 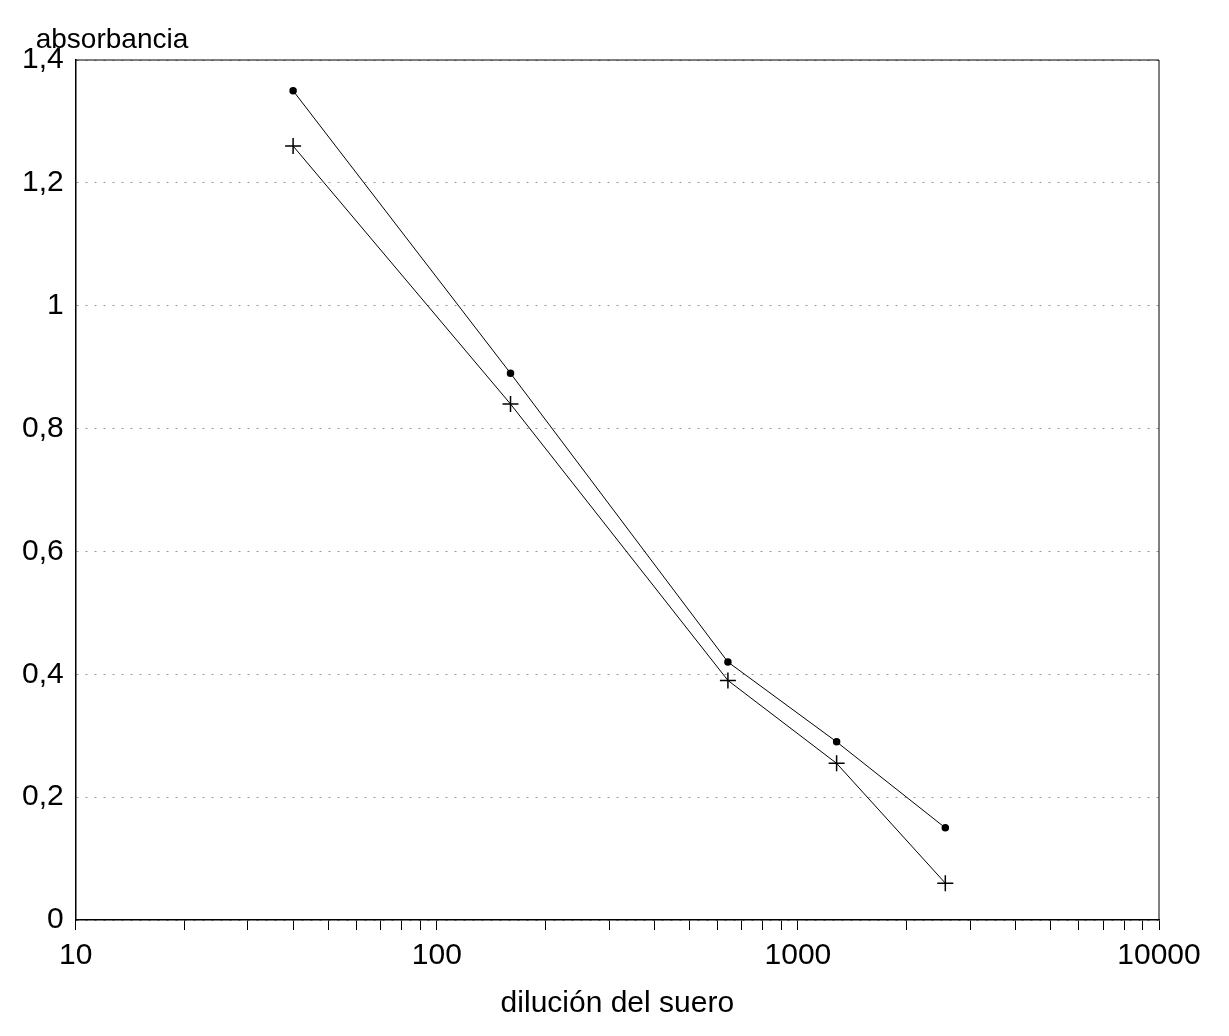 I want to click on y-tick-label: 0,6, so click(x=42, y=549).